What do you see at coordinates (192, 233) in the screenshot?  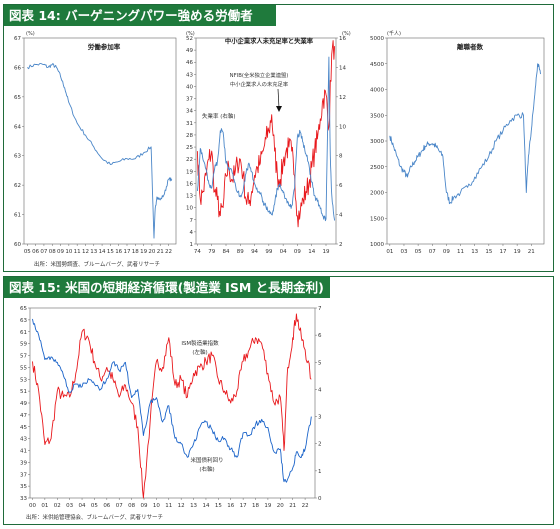 I see `y-tick-label: 4` at bounding box center [192, 233].